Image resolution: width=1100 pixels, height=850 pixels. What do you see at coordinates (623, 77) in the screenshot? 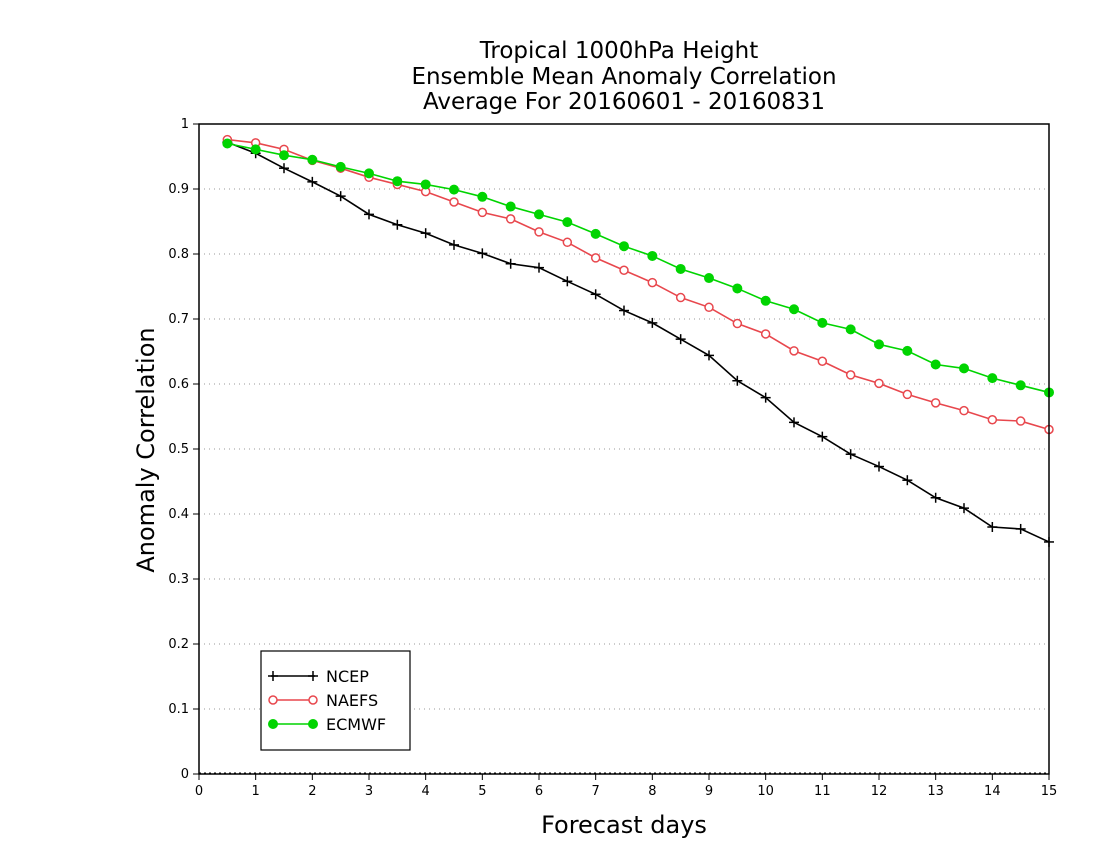
I see `chart-title-line-2: Ensemble Mean Anomaly Correlation` at bounding box center [623, 77].